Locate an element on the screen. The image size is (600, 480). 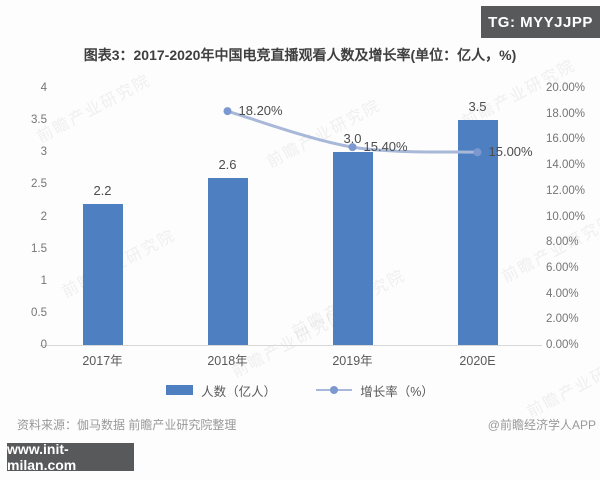
x-axis-label: 2019年 is located at coordinates (352, 361).